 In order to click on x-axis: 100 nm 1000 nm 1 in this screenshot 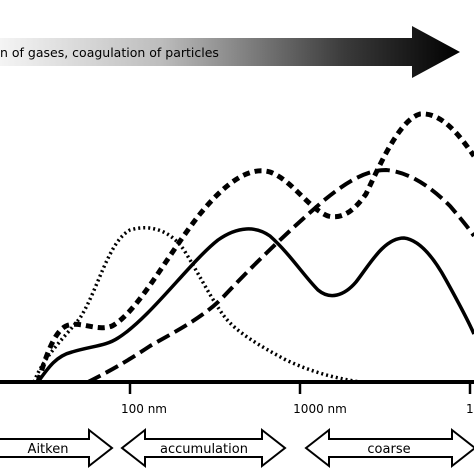, I will do `click(237, 398)`.